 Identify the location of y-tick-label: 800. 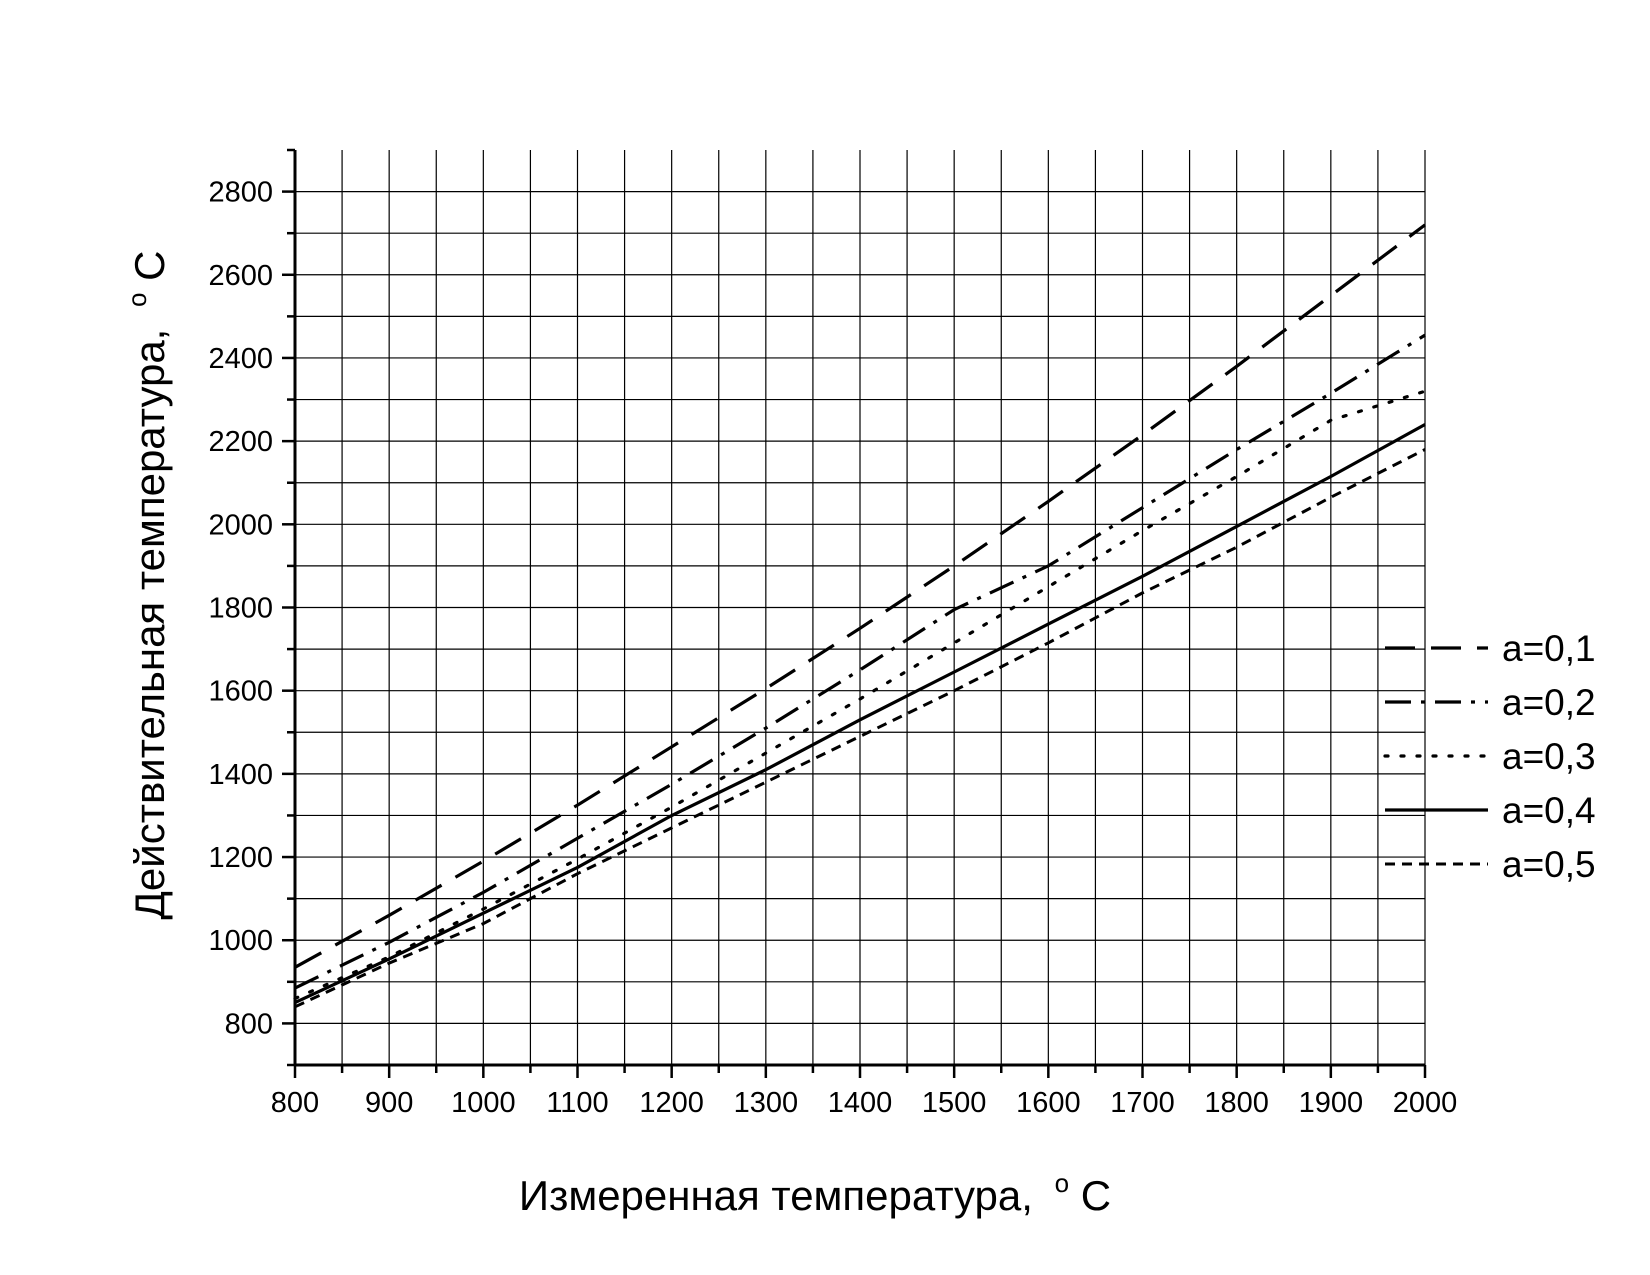
(249, 1024).